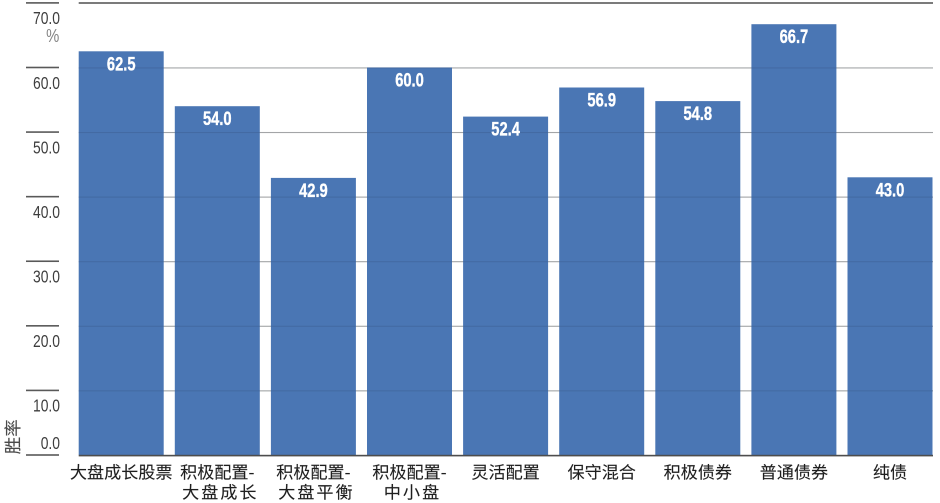 The width and height of the screenshot is (940, 503). What do you see at coordinates (890, 189) in the screenshot?
I see `svg-text: 43.0` at bounding box center [890, 189].